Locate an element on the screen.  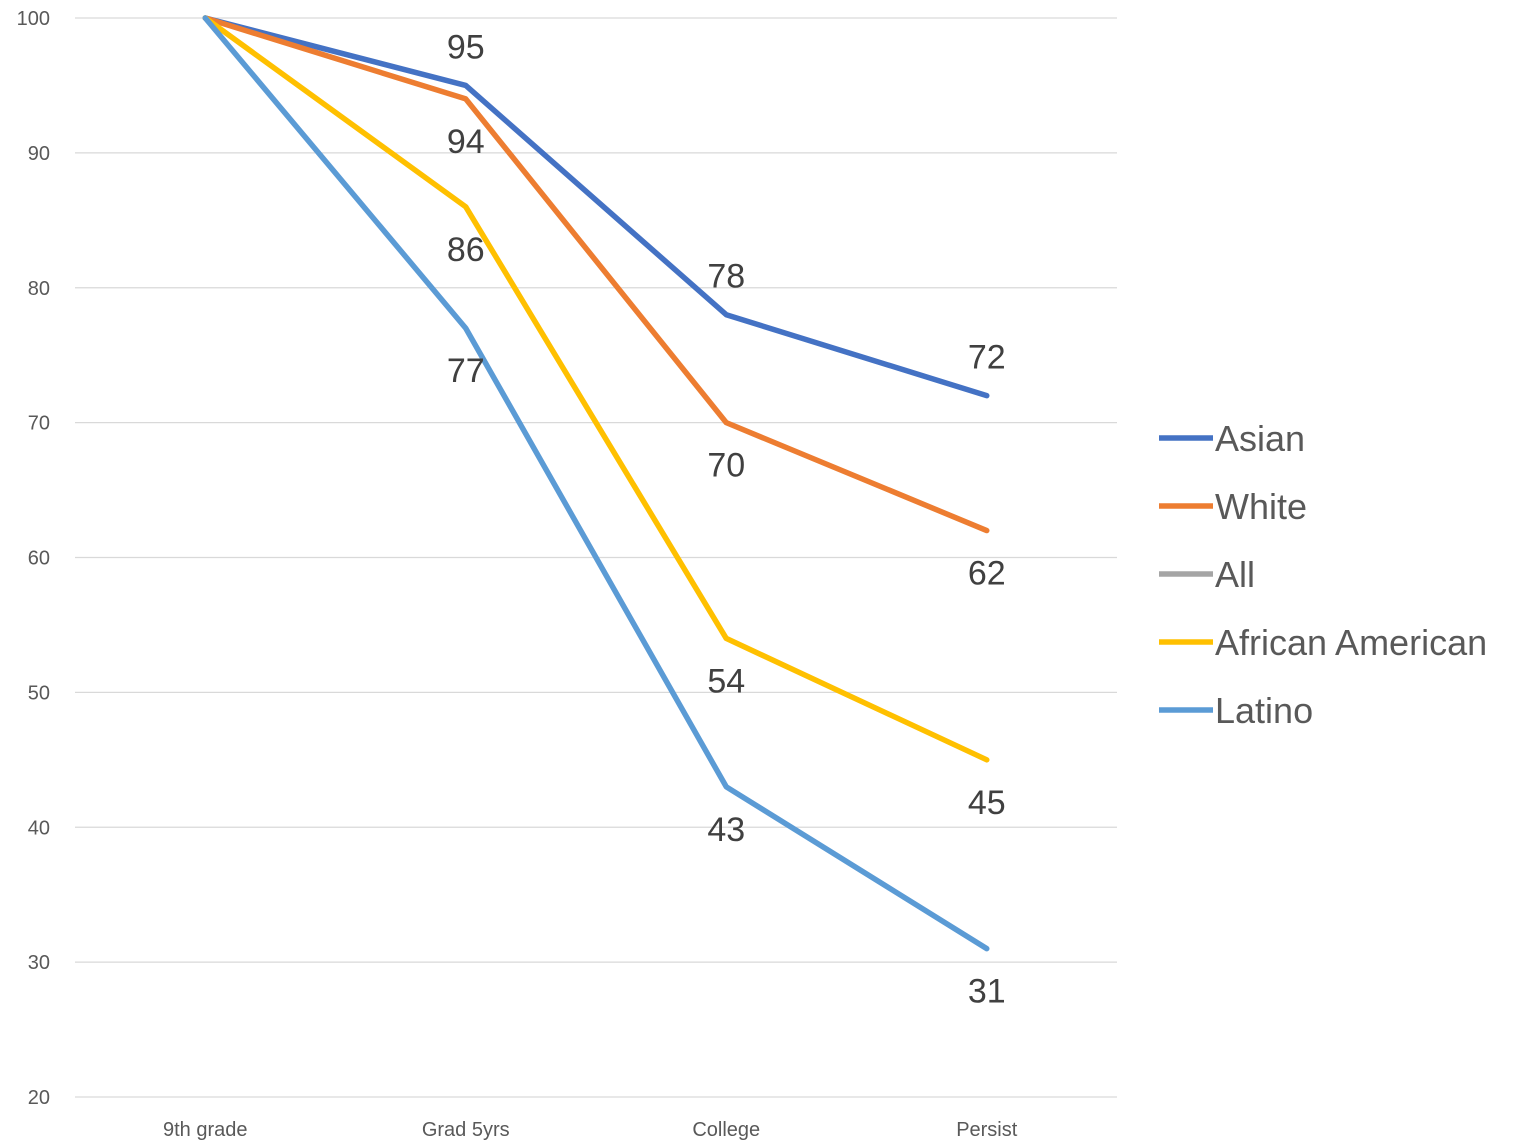
data-label: 31 is located at coordinates (987, 992).